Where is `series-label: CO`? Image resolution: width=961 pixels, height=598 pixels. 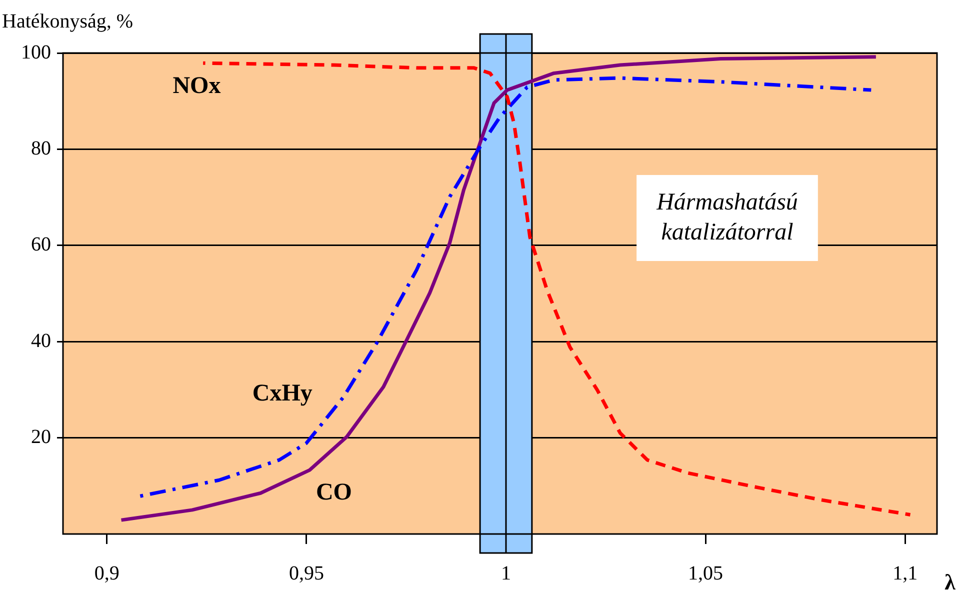 series-label: CO is located at coordinates (334, 492).